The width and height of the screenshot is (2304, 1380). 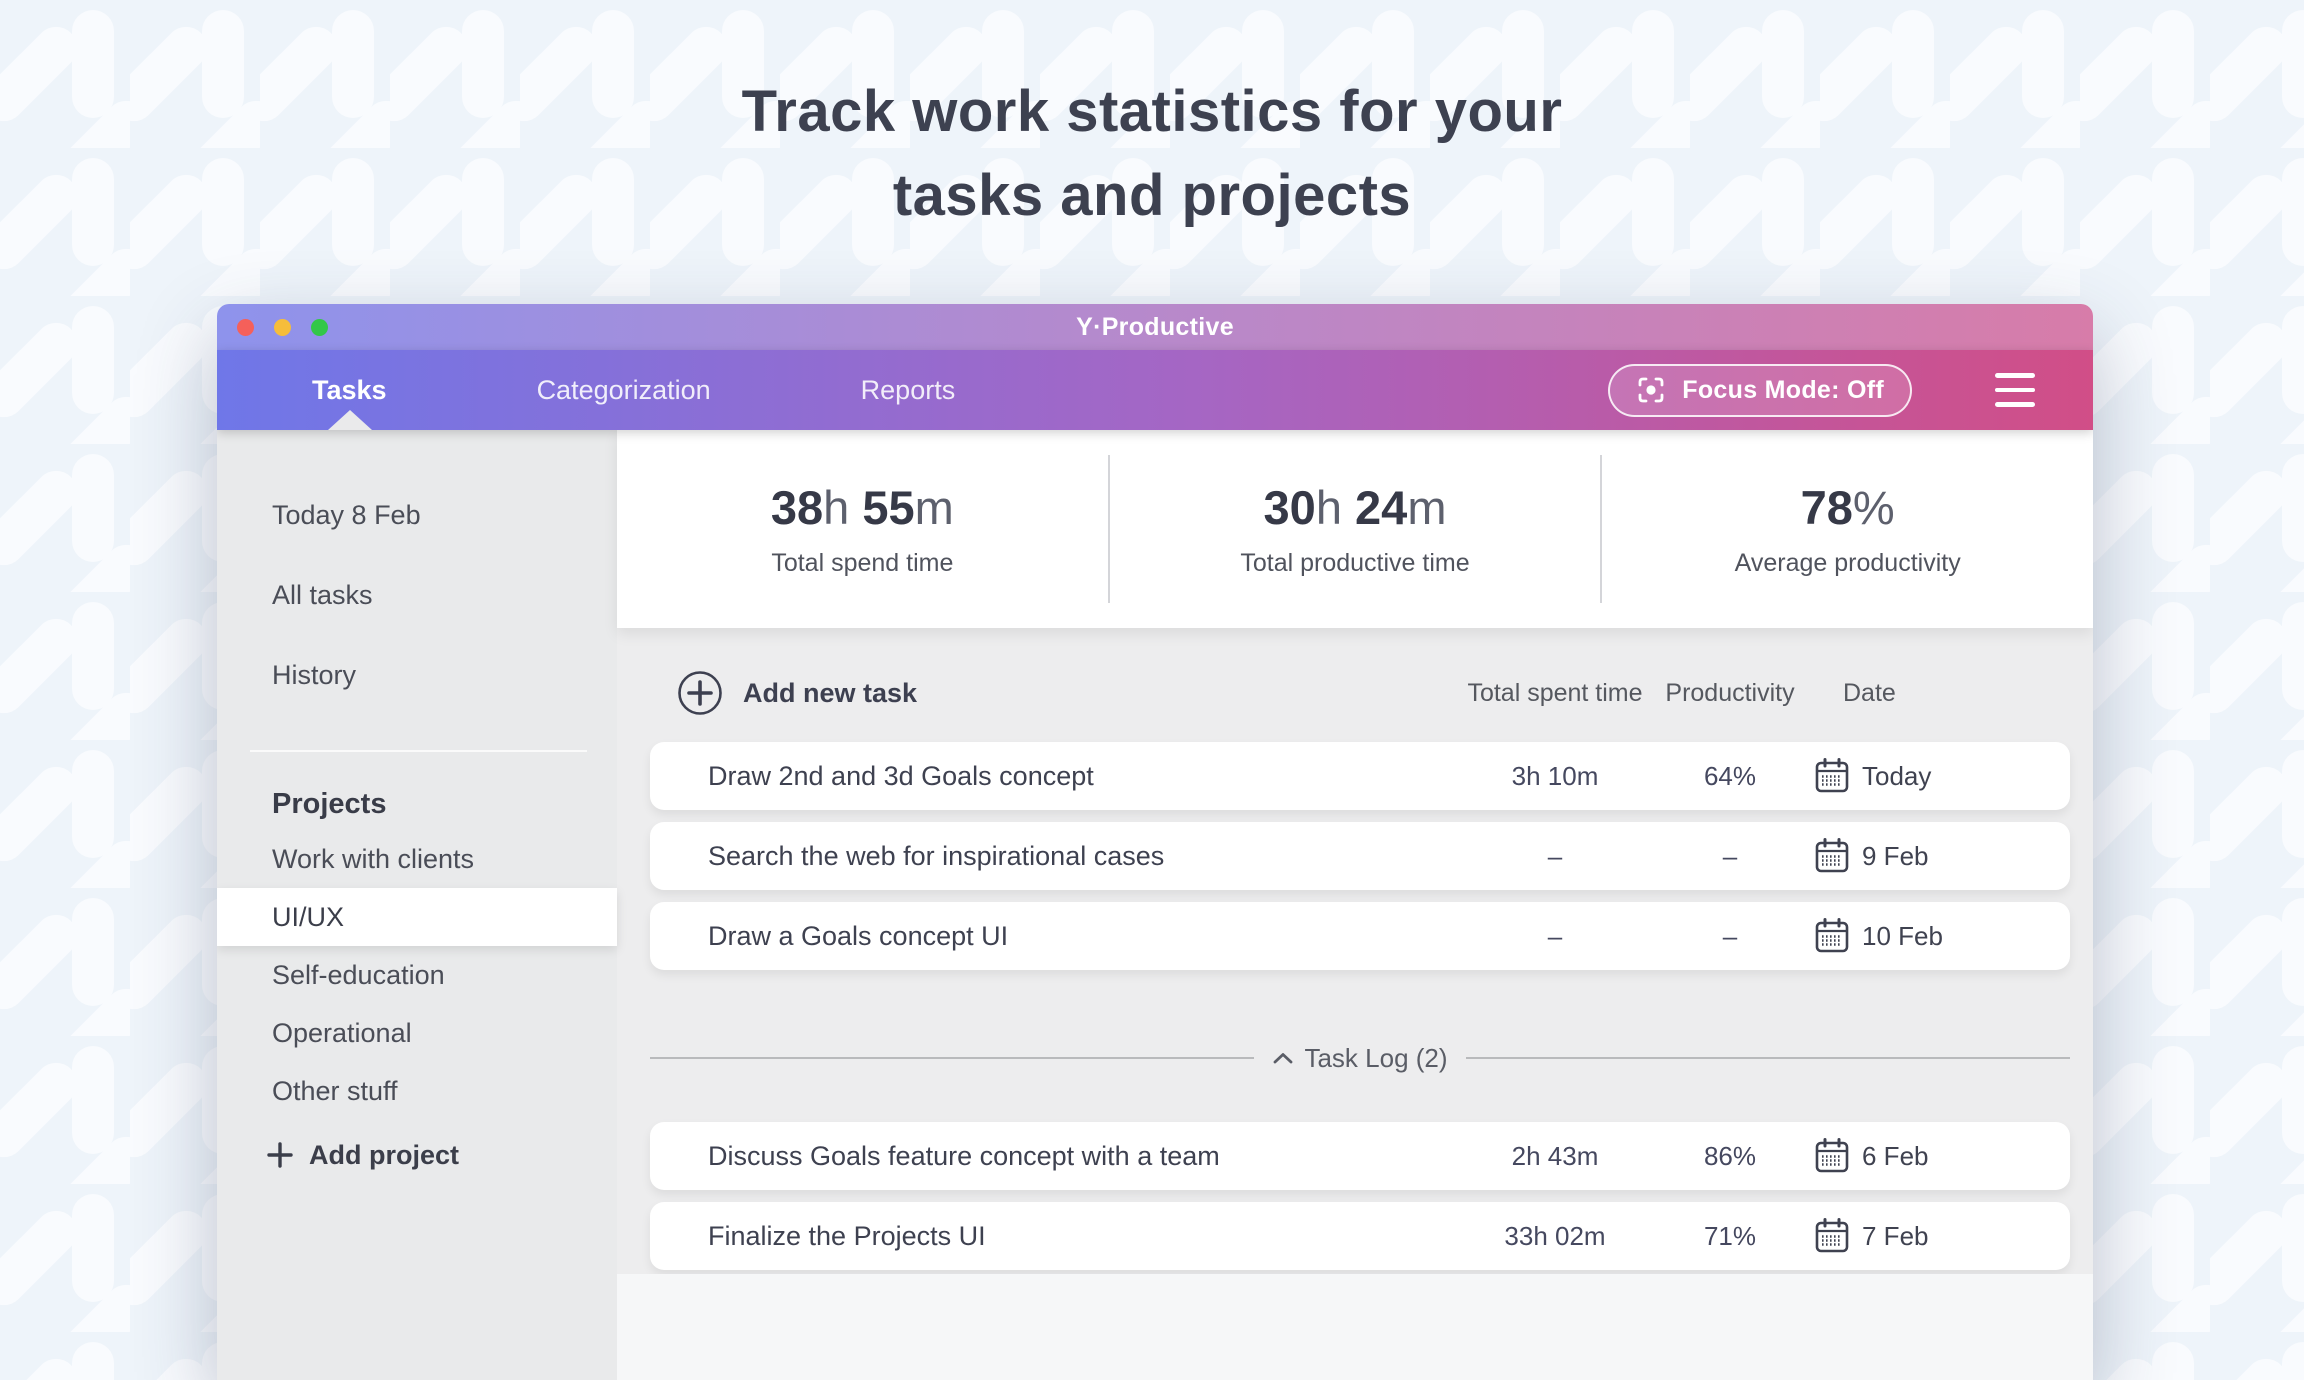 What do you see at coordinates (1555, 692) in the screenshot?
I see `column-header-total-spent-time: Total spent time` at bounding box center [1555, 692].